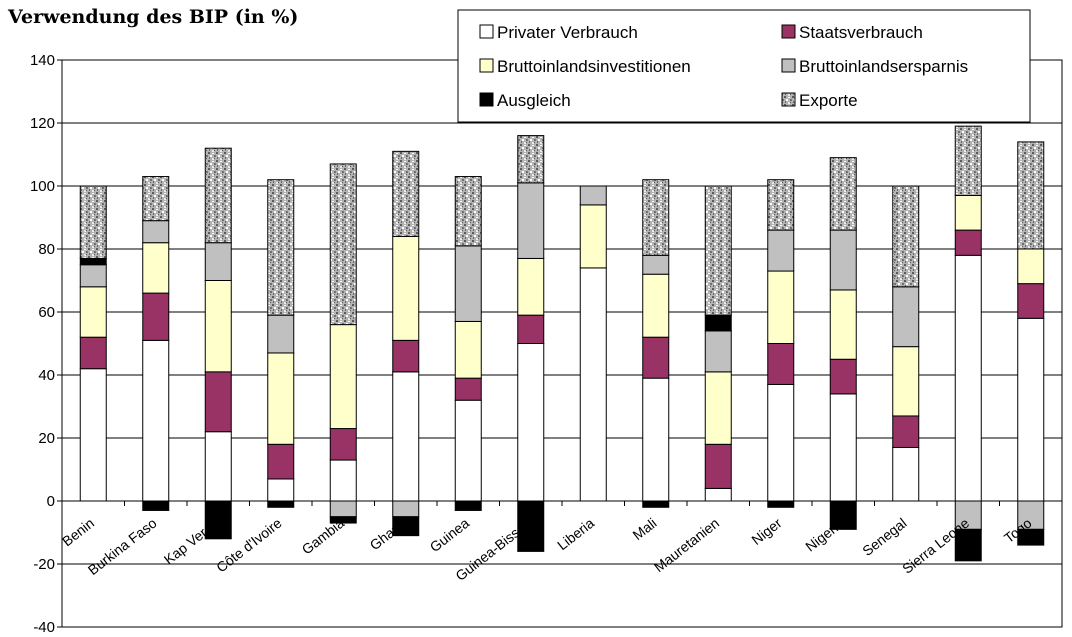 This screenshot has width=1072, height=637. What do you see at coordinates (645, 529) in the screenshot?
I see `category-label: Mali` at bounding box center [645, 529].